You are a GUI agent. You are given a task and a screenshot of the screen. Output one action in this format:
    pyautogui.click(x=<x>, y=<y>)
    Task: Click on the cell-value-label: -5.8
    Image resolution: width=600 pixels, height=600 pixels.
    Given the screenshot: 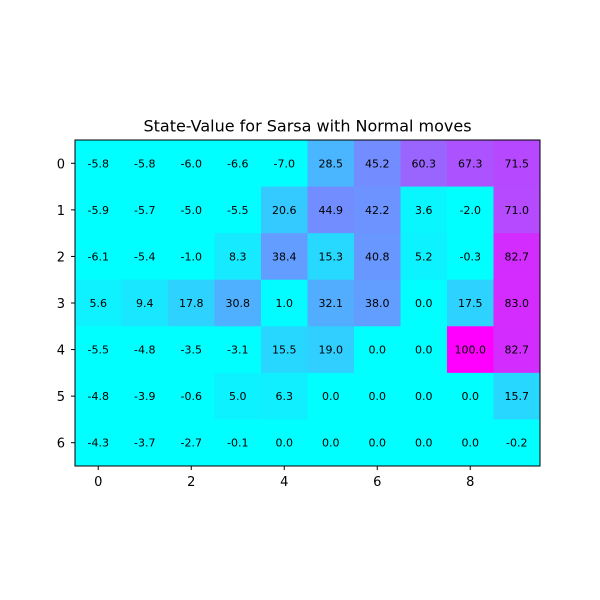 What is the action you would take?
    pyautogui.click(x=144, y=163)
    